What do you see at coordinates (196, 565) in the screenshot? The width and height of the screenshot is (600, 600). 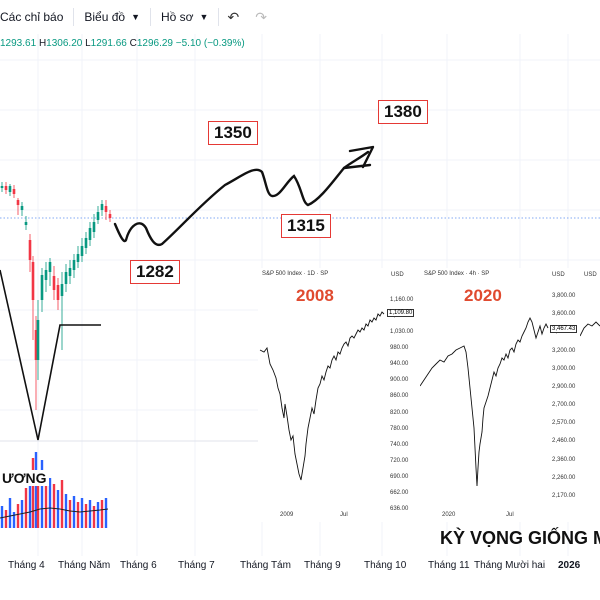 I see `time-label: Tháng 7` at bounding box center [196, 565].